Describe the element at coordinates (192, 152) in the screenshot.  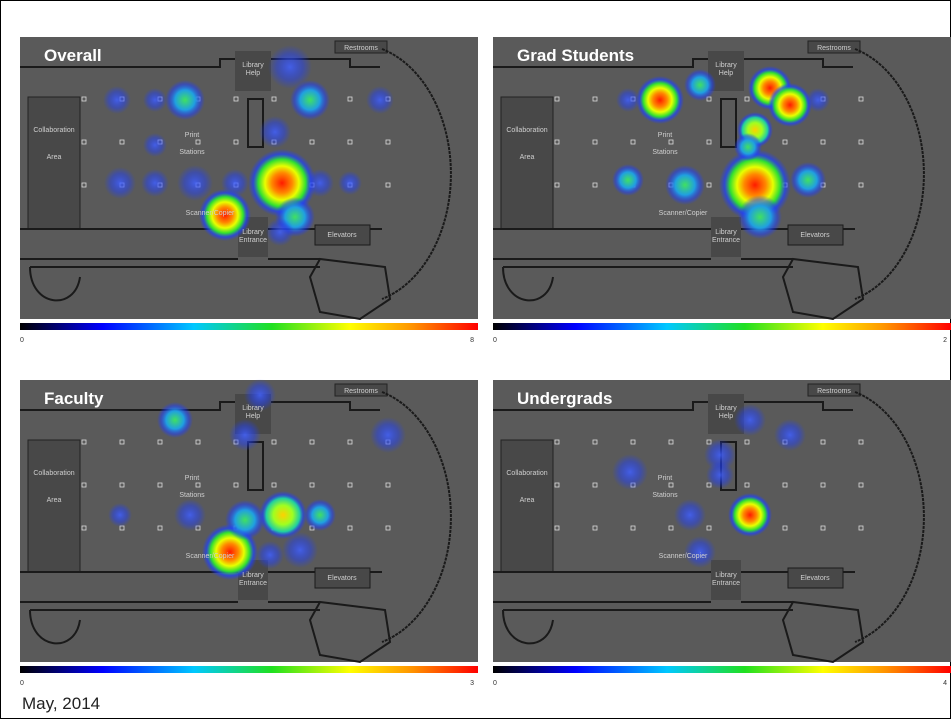
I see `floor-label: Stations` at that location.